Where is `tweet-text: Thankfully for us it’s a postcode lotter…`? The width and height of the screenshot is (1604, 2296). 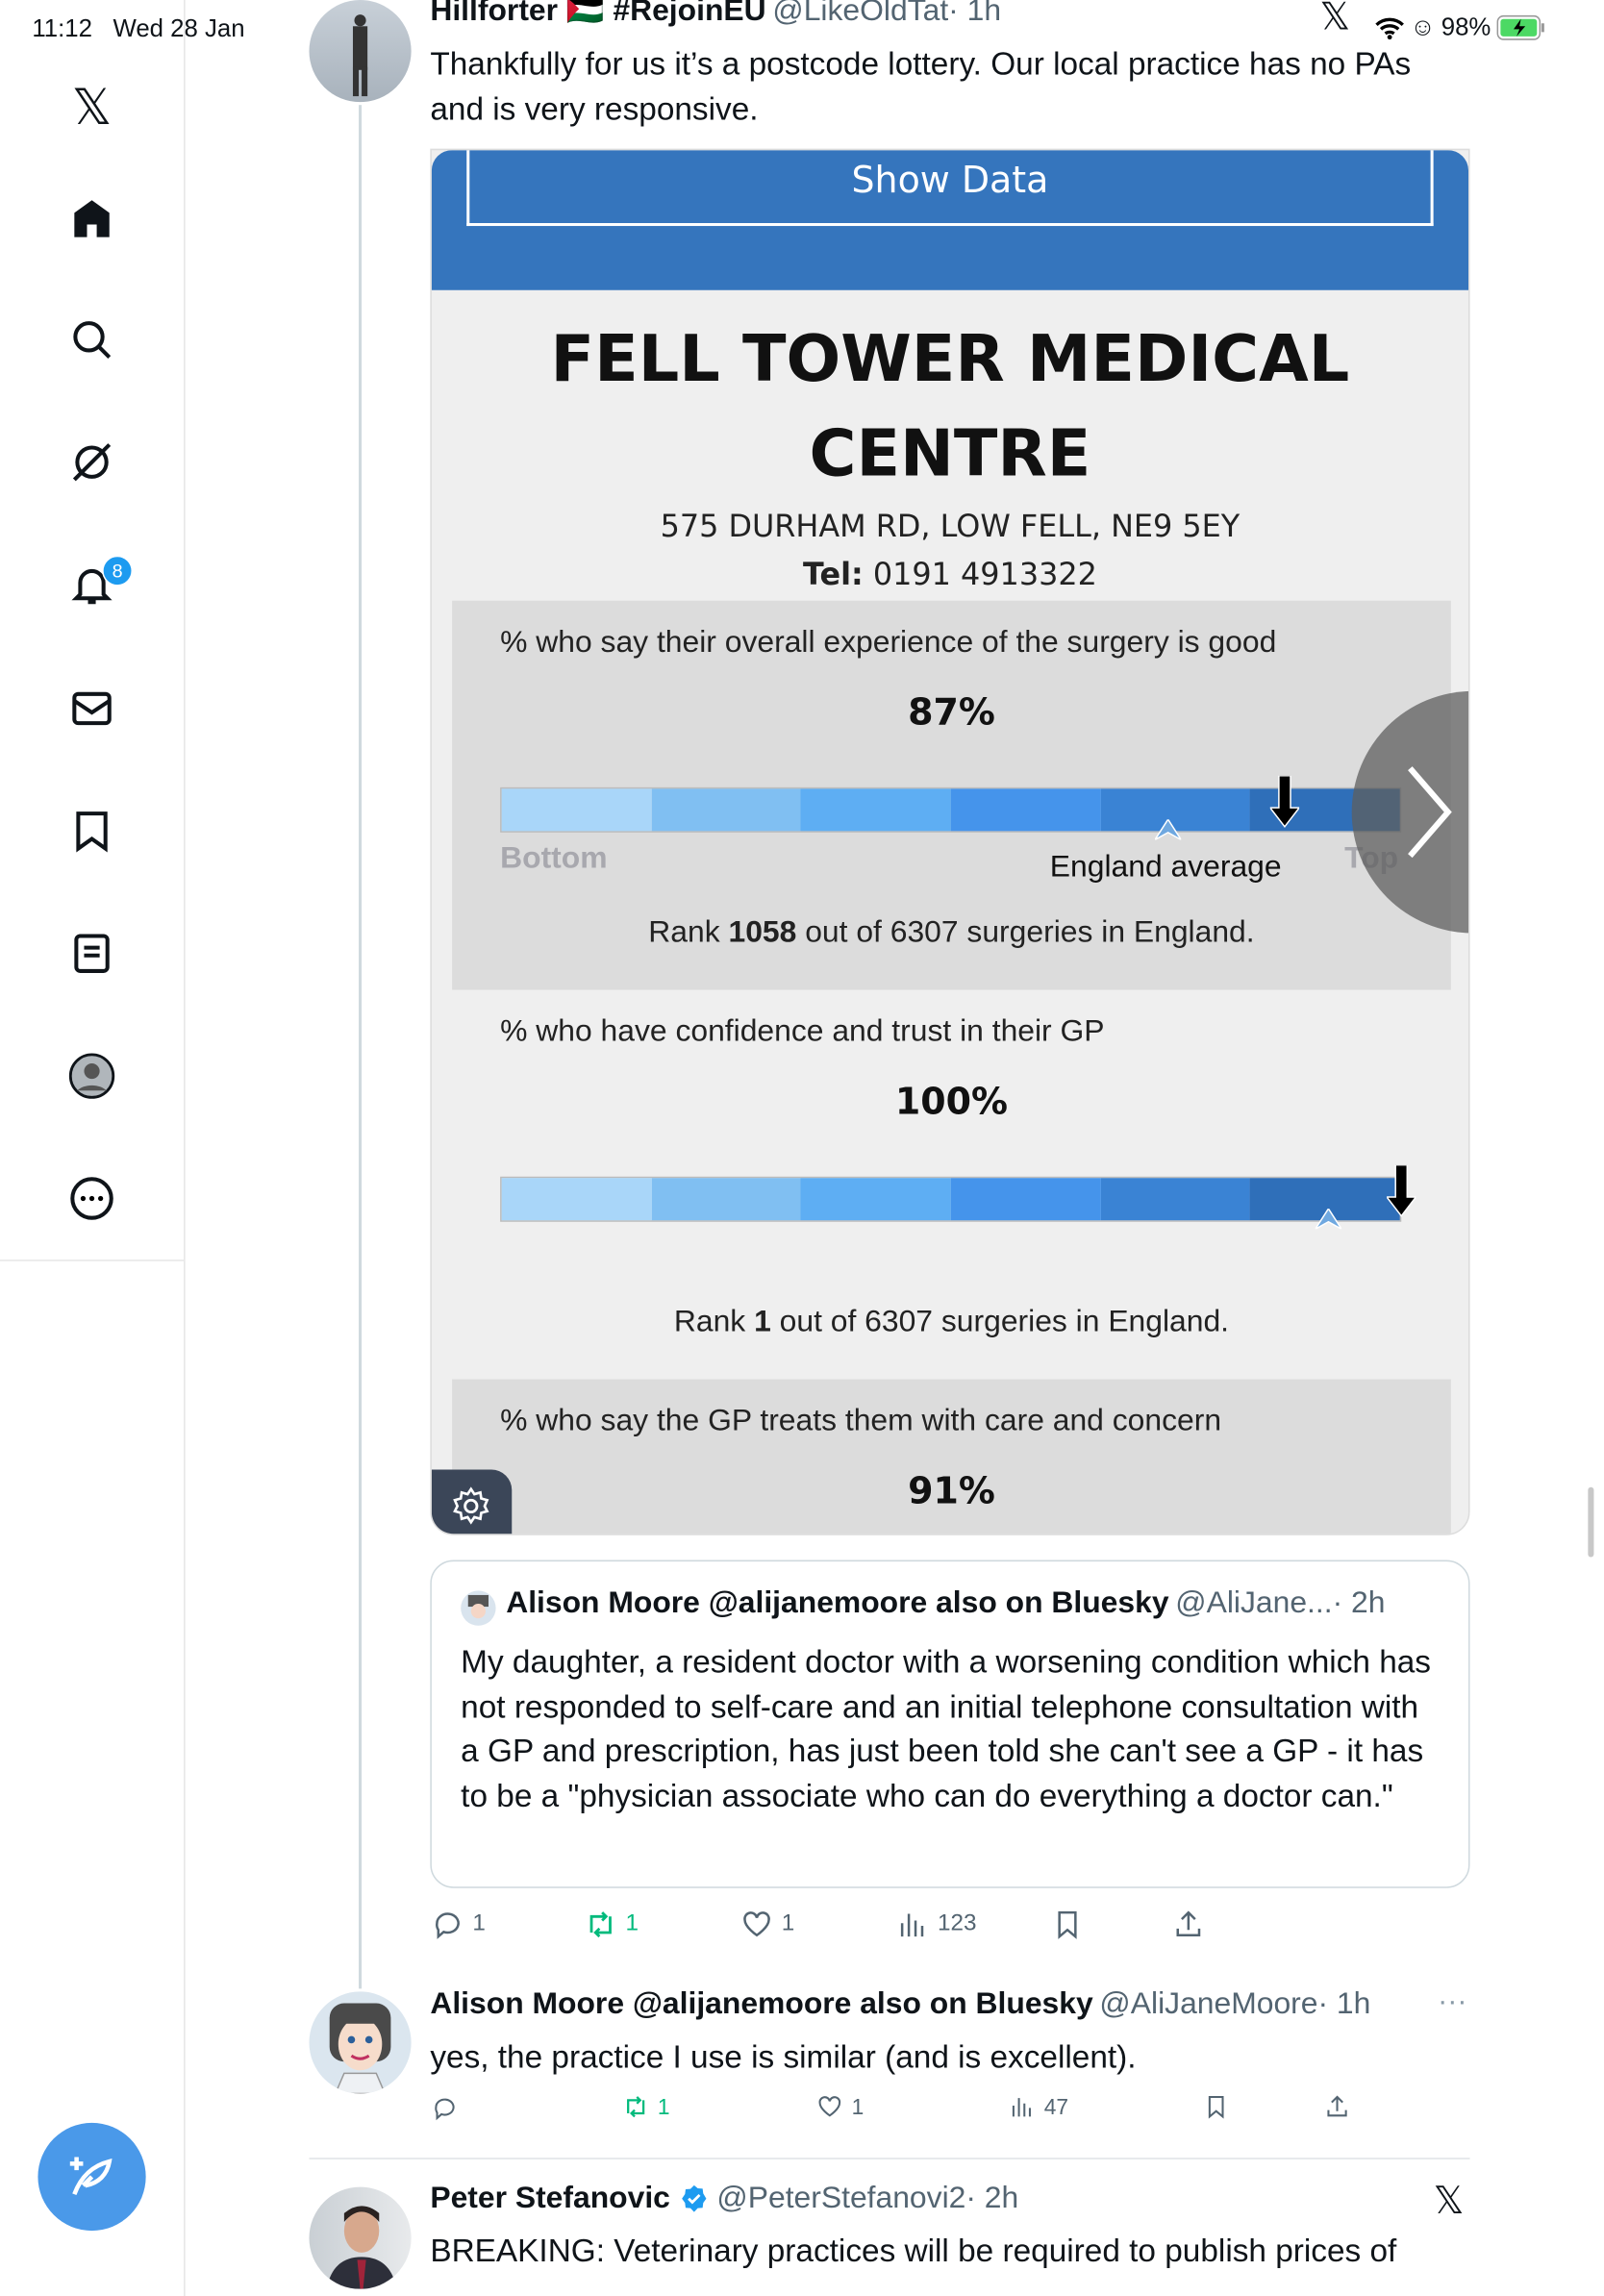
tweet-text: Thankfully for us it’s a postcode lotter… is located at coordinates (921, 86).